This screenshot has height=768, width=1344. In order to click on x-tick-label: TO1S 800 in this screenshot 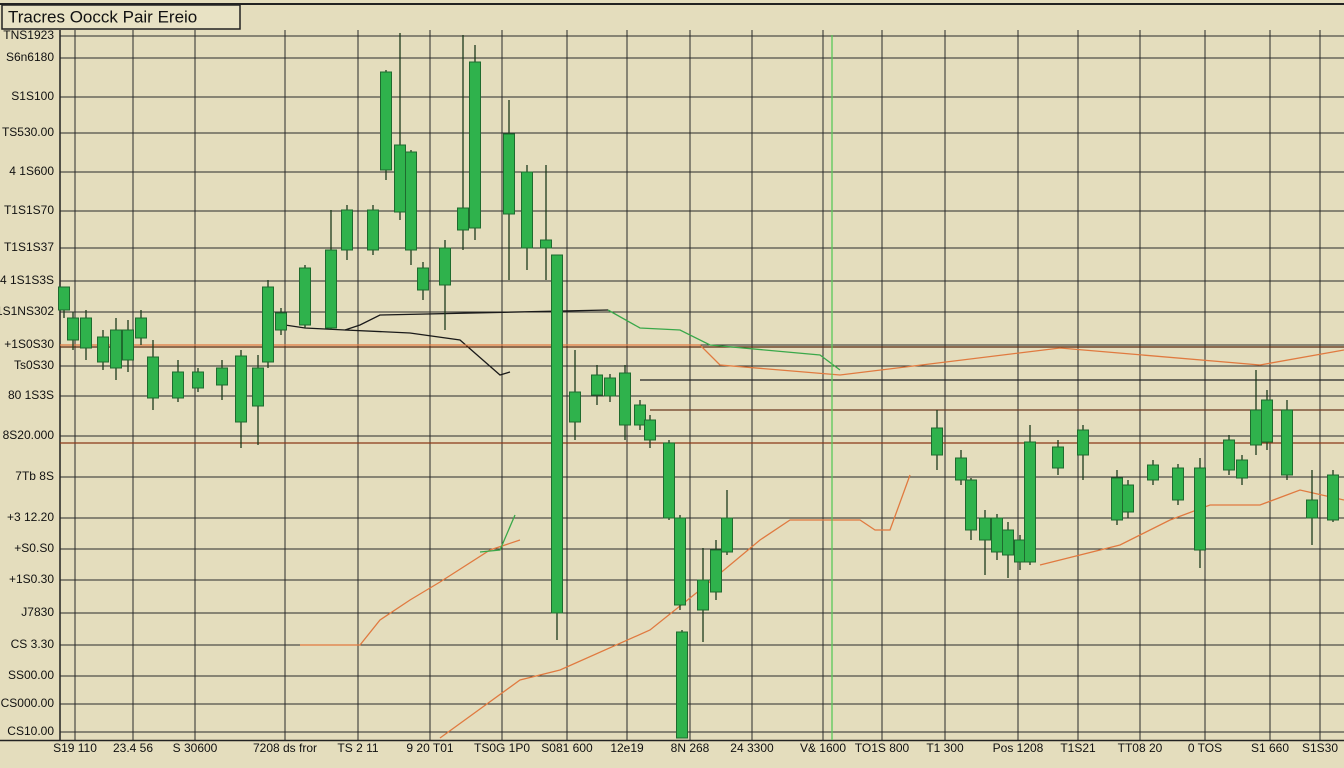, I will do `click(882, 748)`.